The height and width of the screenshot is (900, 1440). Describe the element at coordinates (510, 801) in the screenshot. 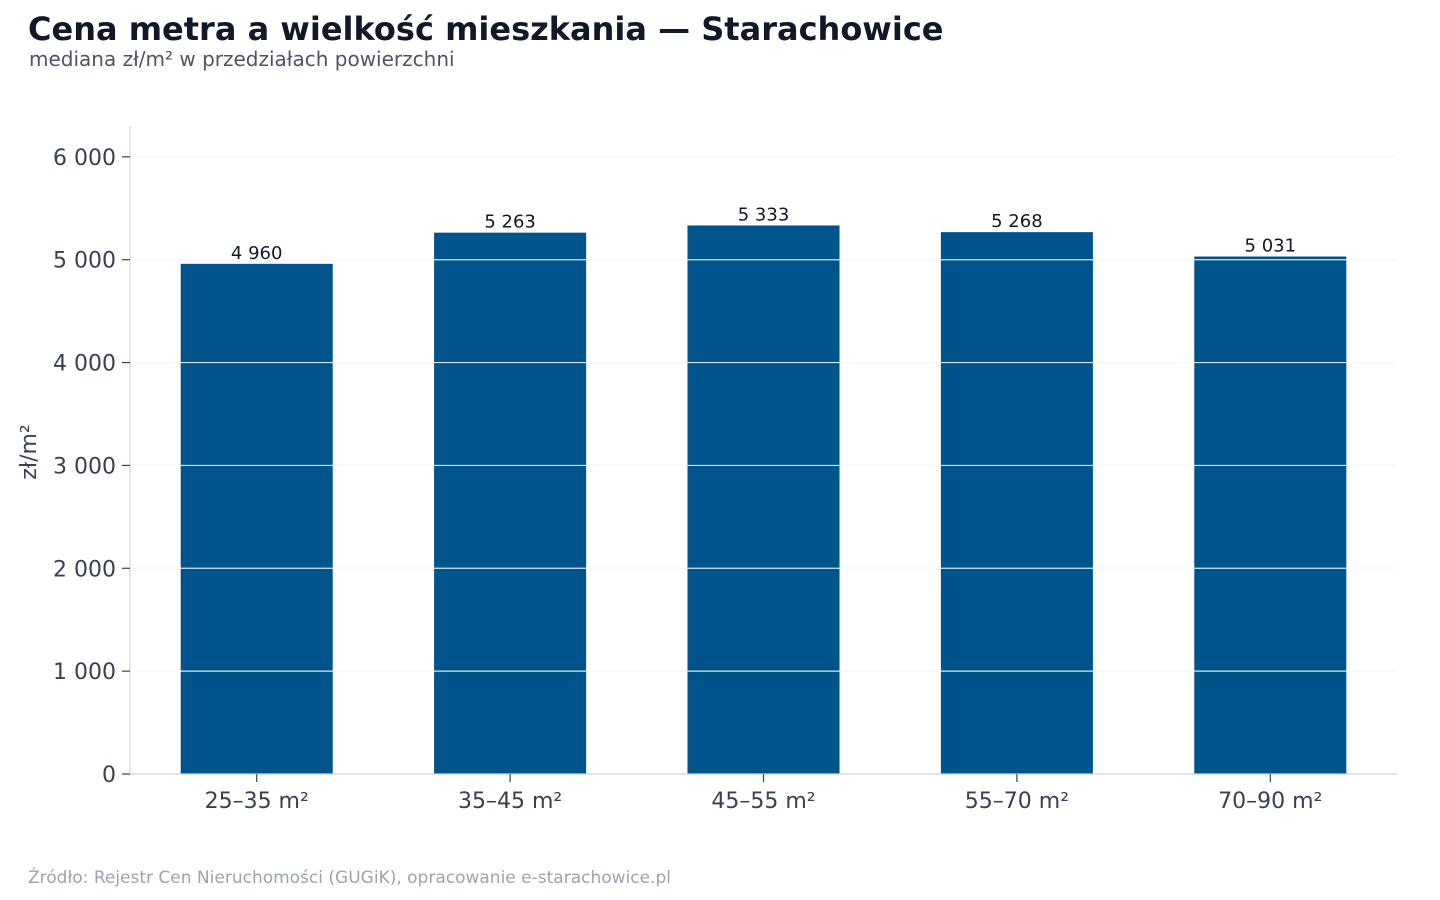

I see `x-tick-label: 35–45 m²` at that location.